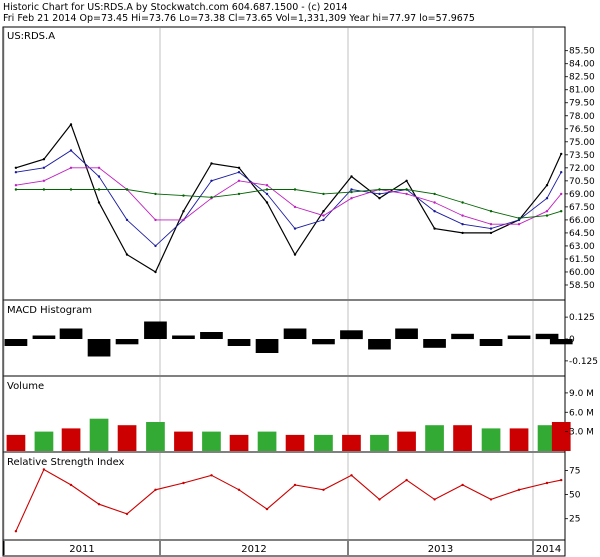 Image resolution: width=600 pixels, height=557 pixels. What do you see at coordinates (582, 130) in the screenshot?
I see `y-tick-label: 76.50` at bounding box center [582, 130].